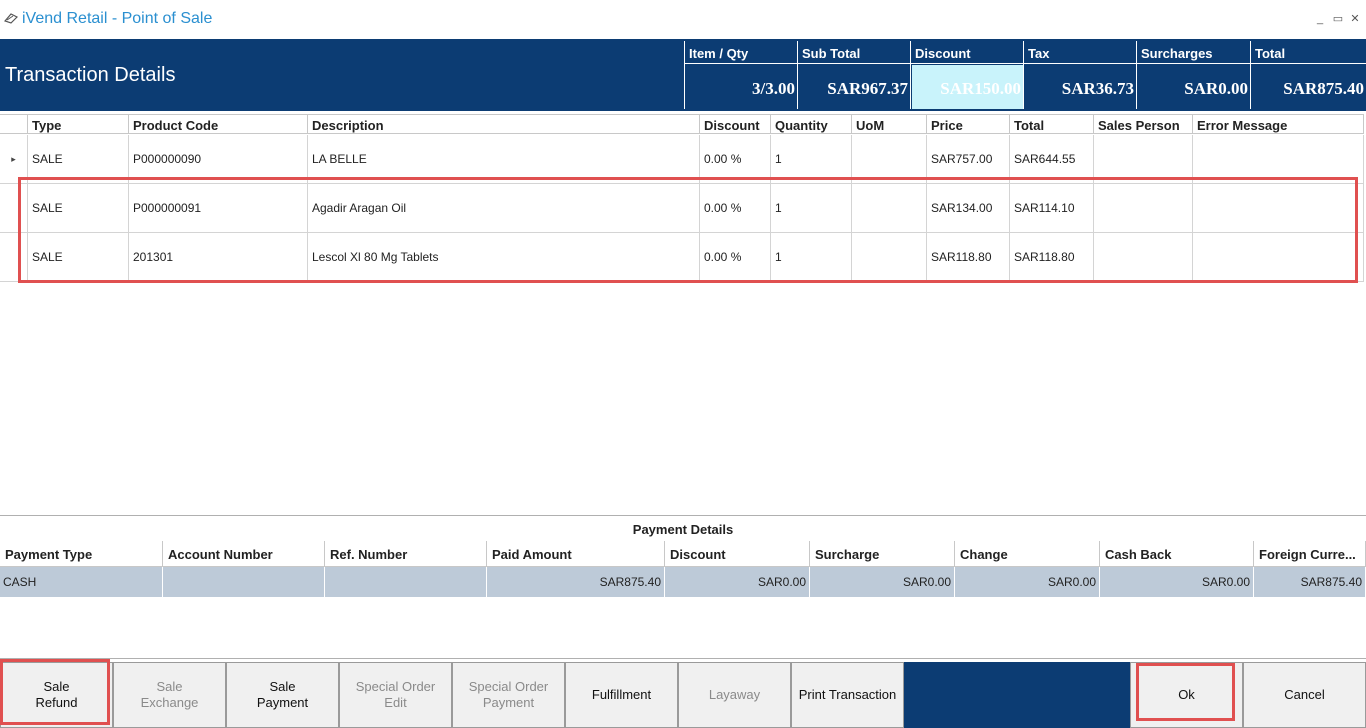 This screenshot has height=728, width=1366. I want to click on column-header-total: Total, so click(1052, 124).